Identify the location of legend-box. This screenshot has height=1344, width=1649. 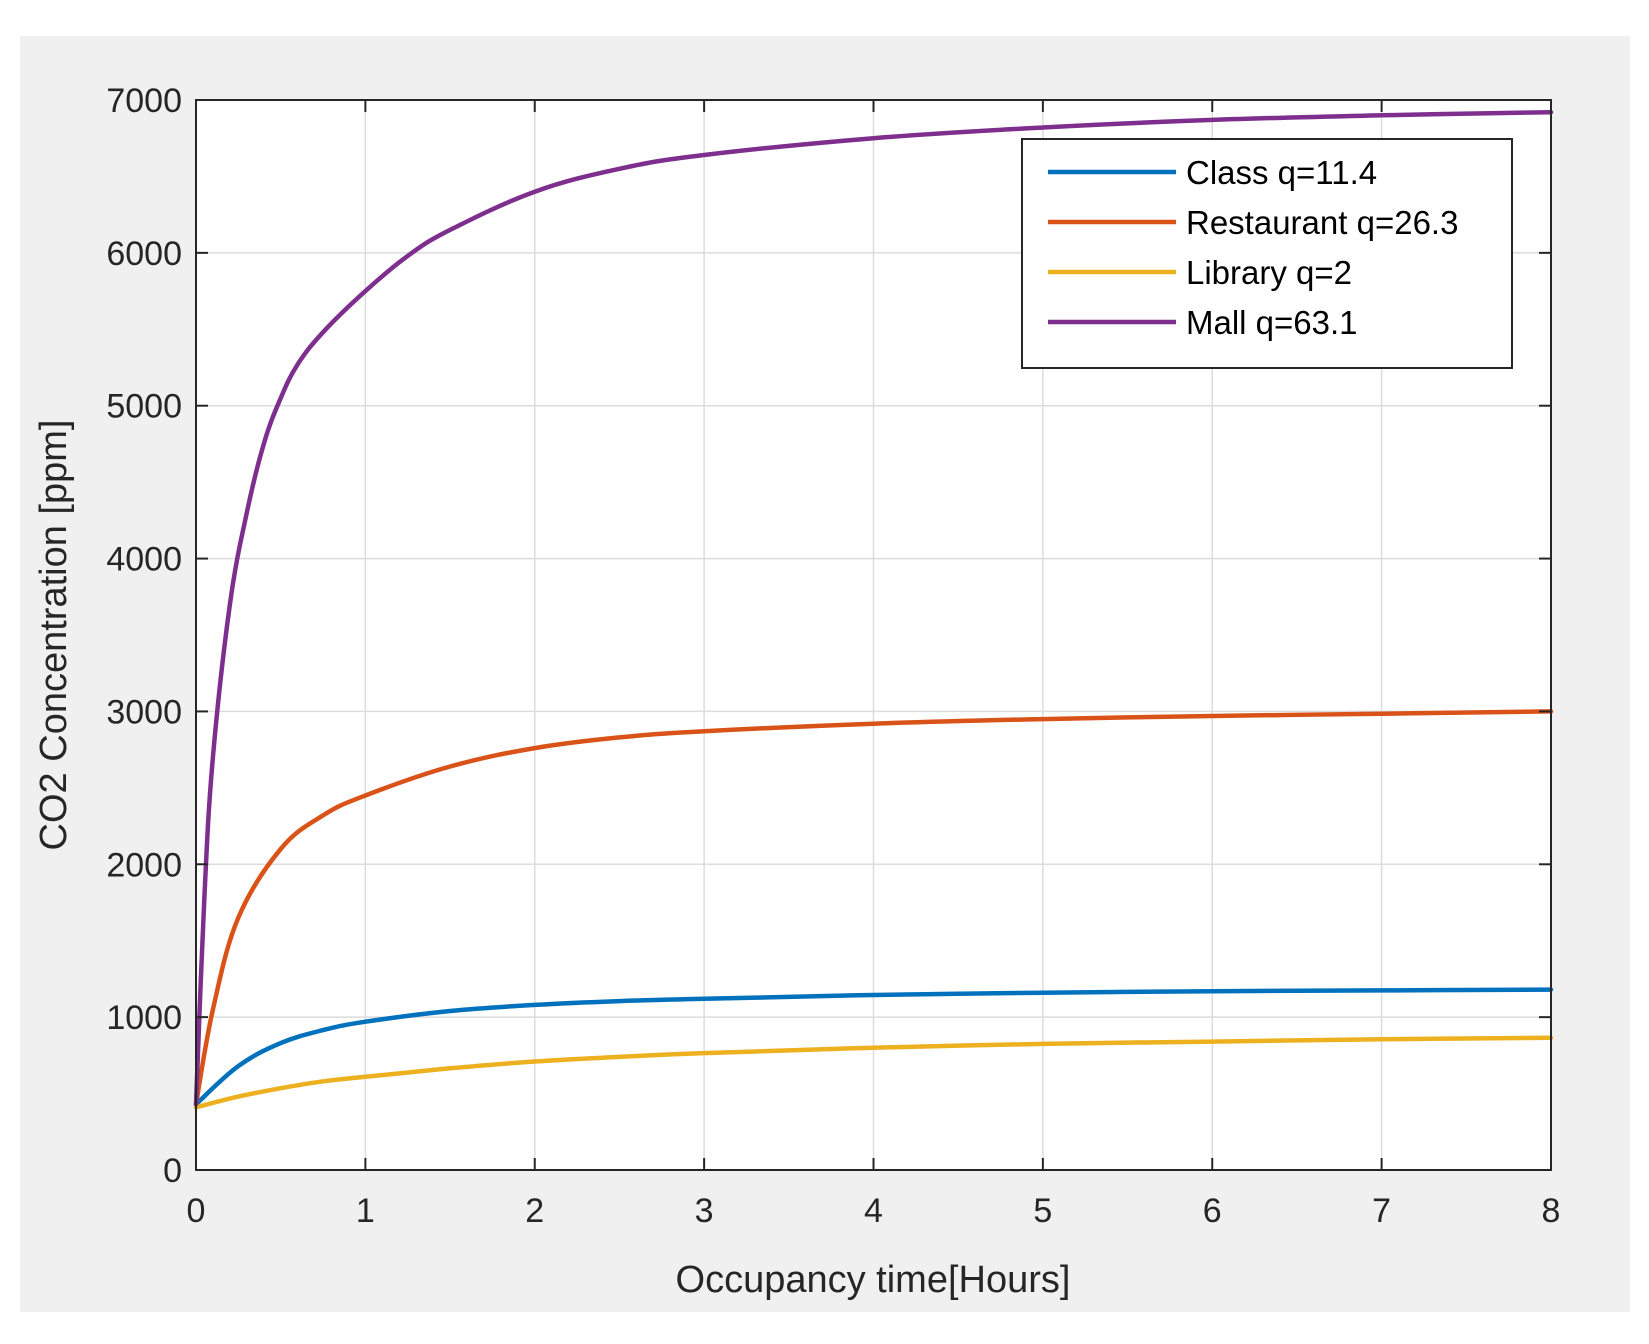
(1267, 253).